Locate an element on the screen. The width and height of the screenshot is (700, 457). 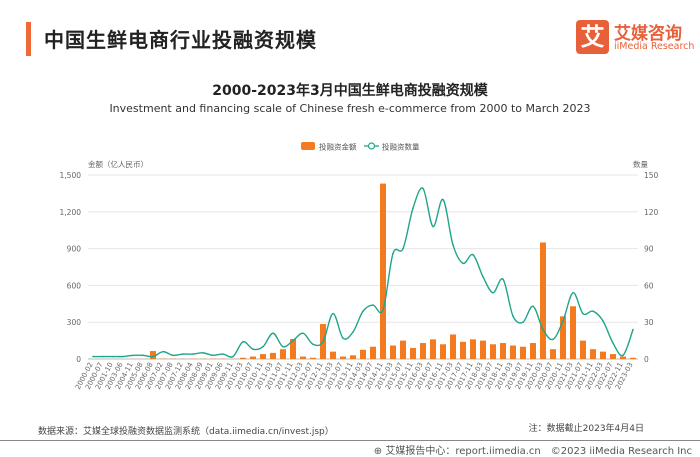
y-tick-left: 0 is located at coordinates (78, 359).